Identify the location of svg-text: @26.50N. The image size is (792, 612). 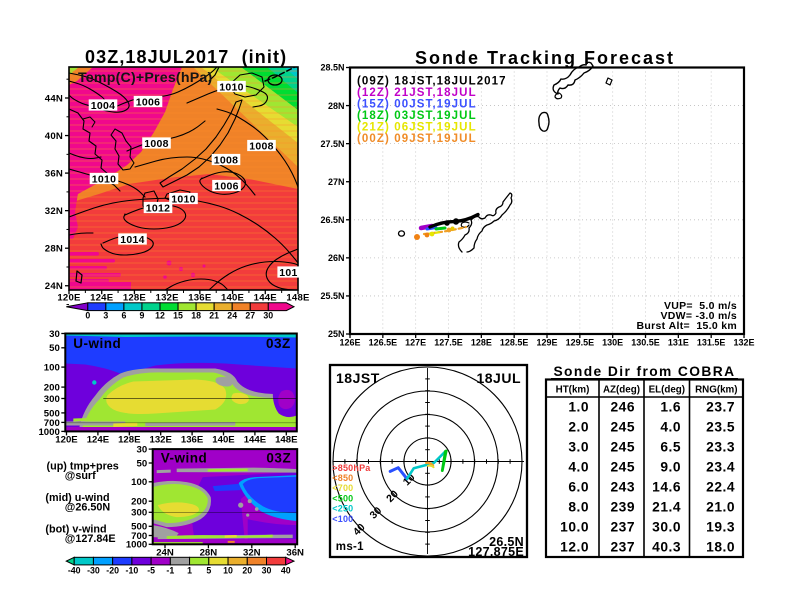
(88, 508).